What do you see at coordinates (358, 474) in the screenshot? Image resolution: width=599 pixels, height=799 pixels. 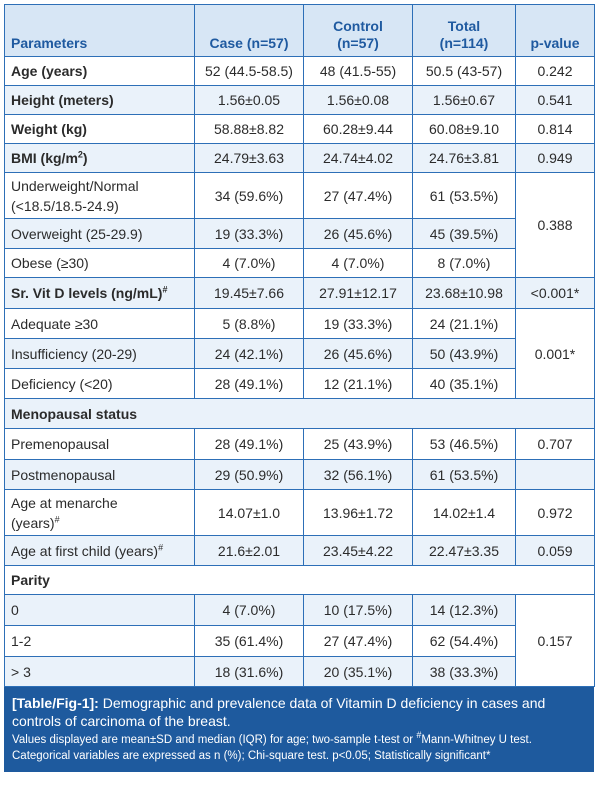 I see `control-cell: 32 (56.1%)` at bounding box center [358, 474].